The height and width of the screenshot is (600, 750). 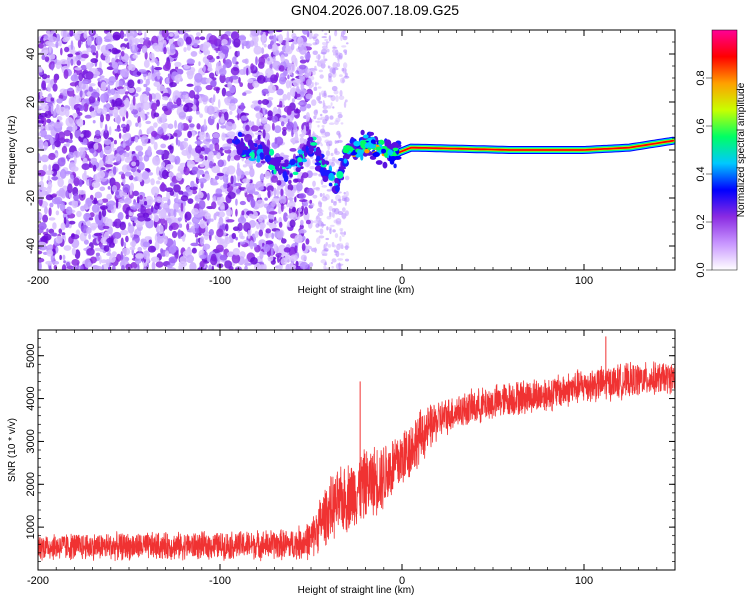 I want to click on colorbar-tick-label: 0.6, so click(x=701, y=125).